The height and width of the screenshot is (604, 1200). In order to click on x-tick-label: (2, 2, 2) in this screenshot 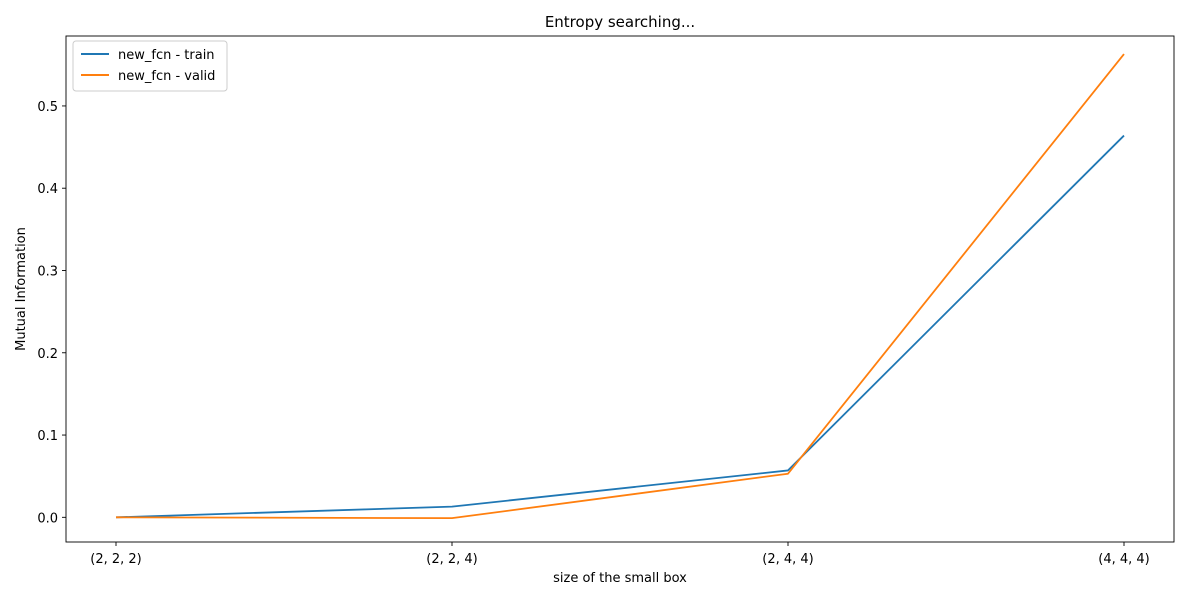, I will do `click(116, 559)`.